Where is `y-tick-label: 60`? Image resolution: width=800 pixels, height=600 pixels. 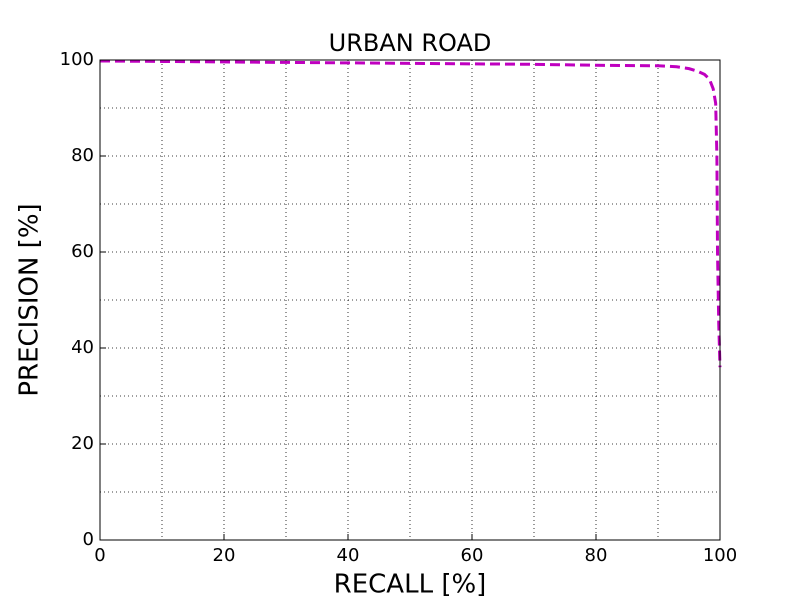 y-tick-label: 60 is located at coordinates (82, 251).